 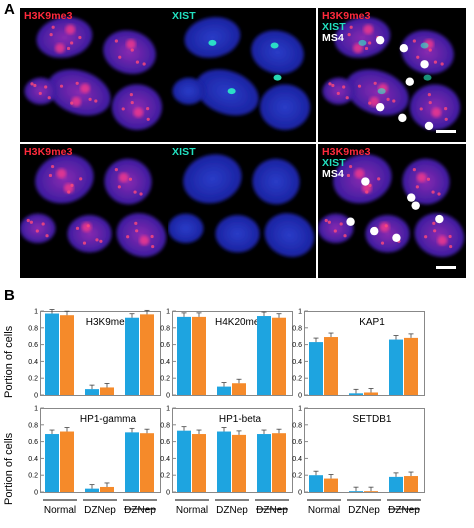 I want to click on chart-svg: 0 0.2 0.4 0.6 0.8 1 H3K9me3, so click(x=94, y=354).